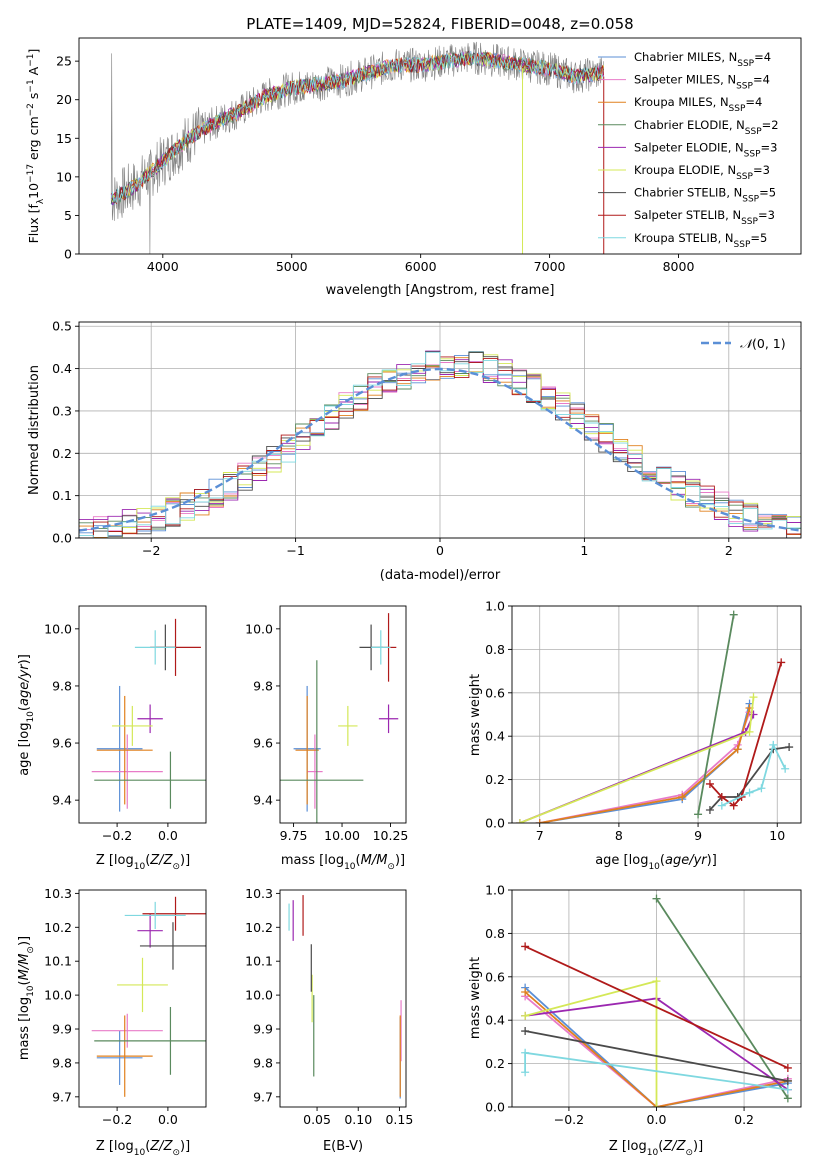 This screenshot has width=819, height=1170. I want to click on normal-curve, so click(440, 449).